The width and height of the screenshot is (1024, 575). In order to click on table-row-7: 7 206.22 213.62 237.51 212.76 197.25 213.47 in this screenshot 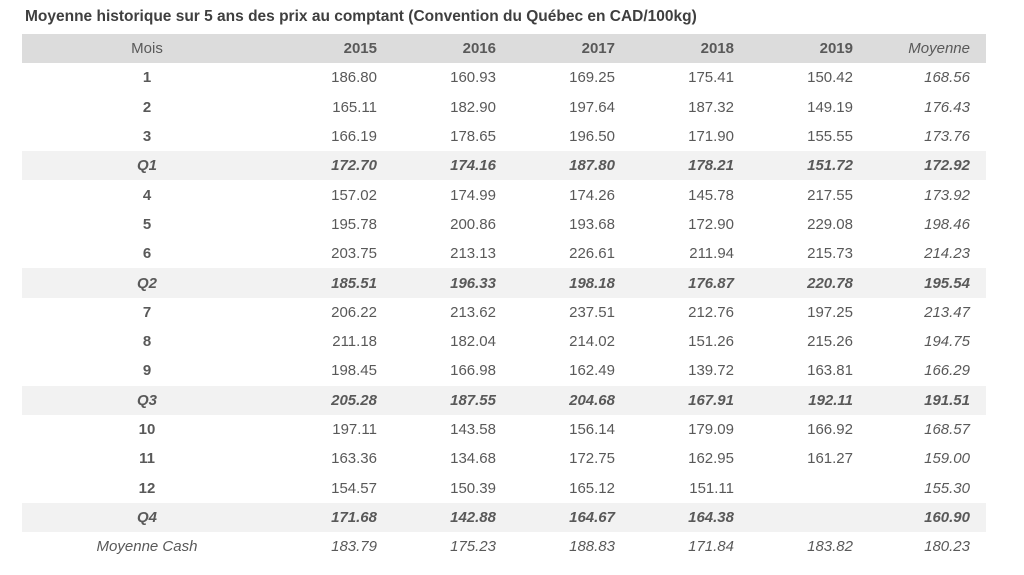, I will do `click(504, 312)`.